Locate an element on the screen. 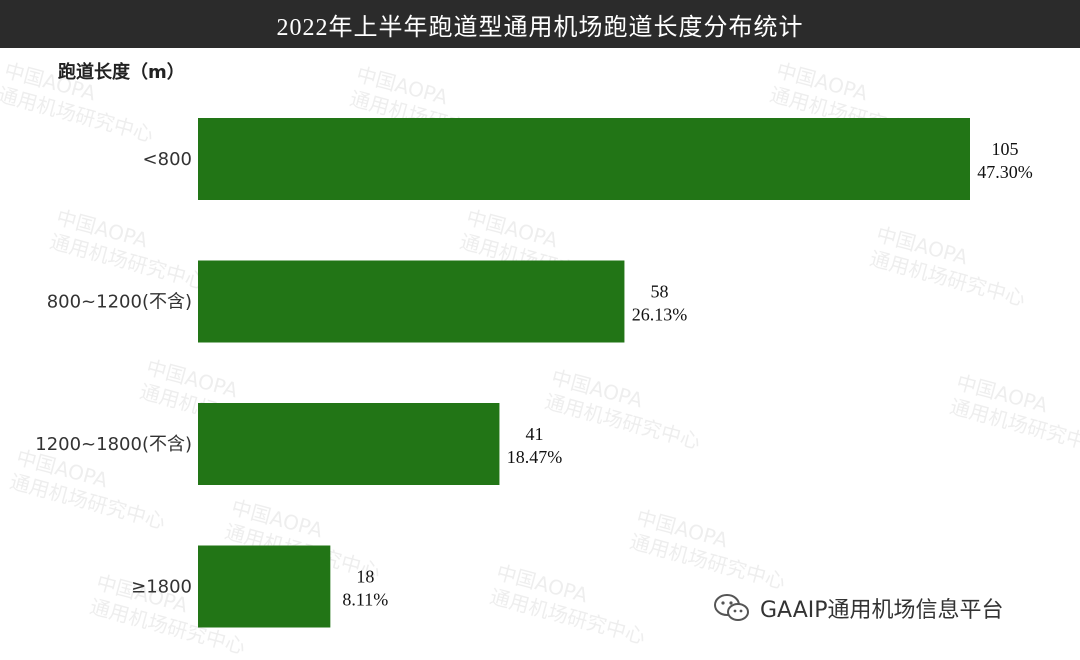  percent-label: 18.47% is located at coordinates (535, 457).